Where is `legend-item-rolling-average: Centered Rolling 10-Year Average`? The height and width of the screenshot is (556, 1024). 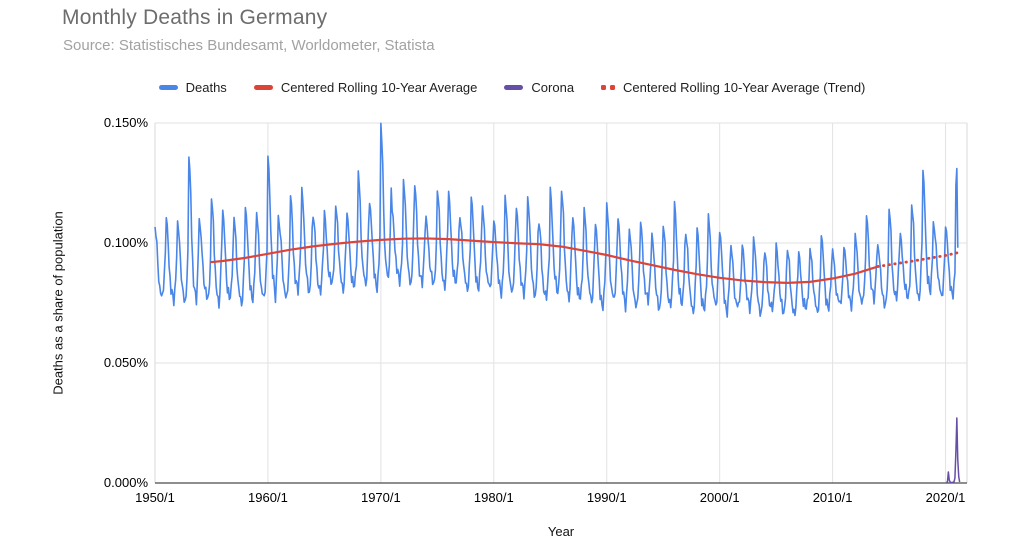 legend-item-rolling-average: Centered Rolling 10-Year Average is located at coordinates (365, 87).